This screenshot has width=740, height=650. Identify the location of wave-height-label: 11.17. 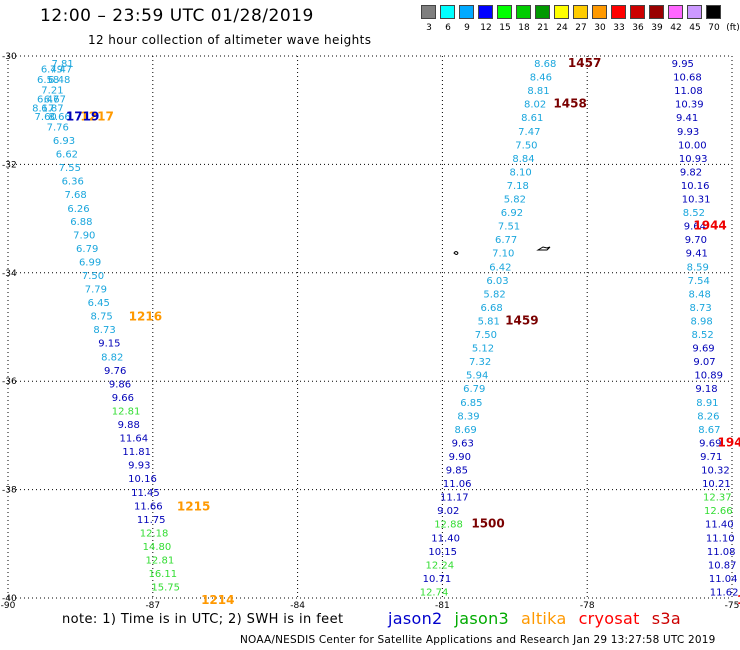
(454, 498).